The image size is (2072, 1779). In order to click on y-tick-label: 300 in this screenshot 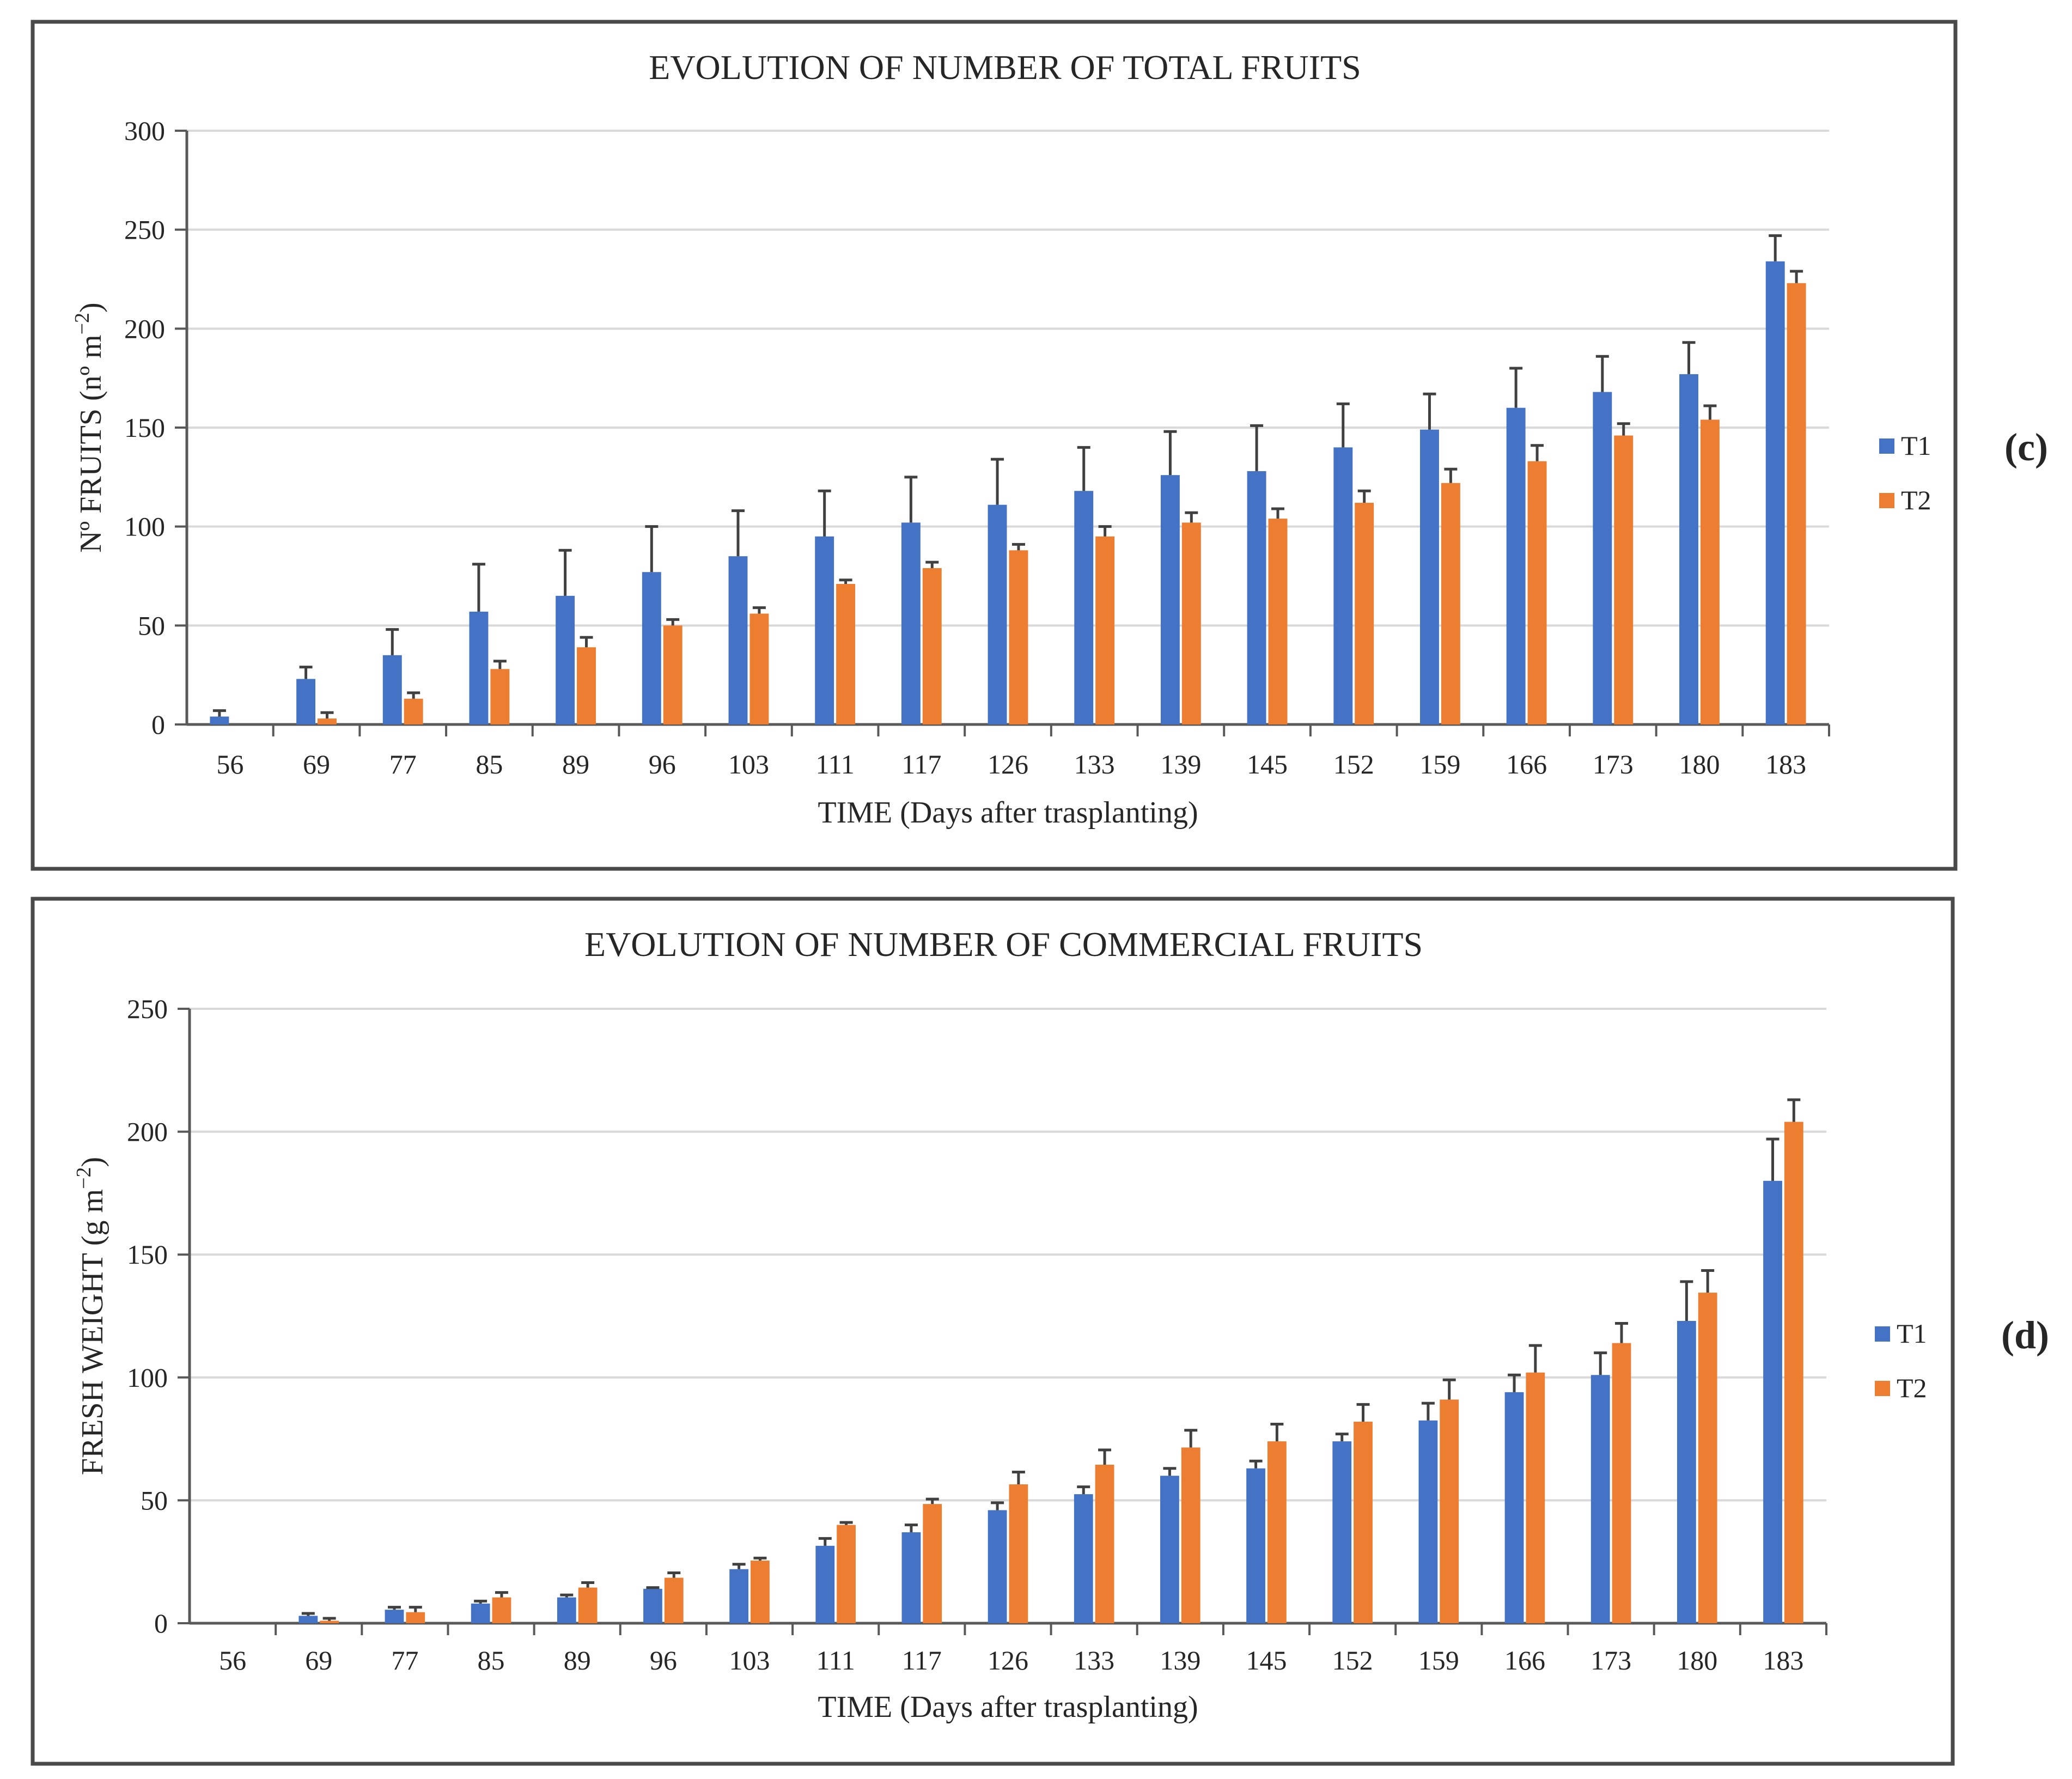, I will do `click(145, 130)`.